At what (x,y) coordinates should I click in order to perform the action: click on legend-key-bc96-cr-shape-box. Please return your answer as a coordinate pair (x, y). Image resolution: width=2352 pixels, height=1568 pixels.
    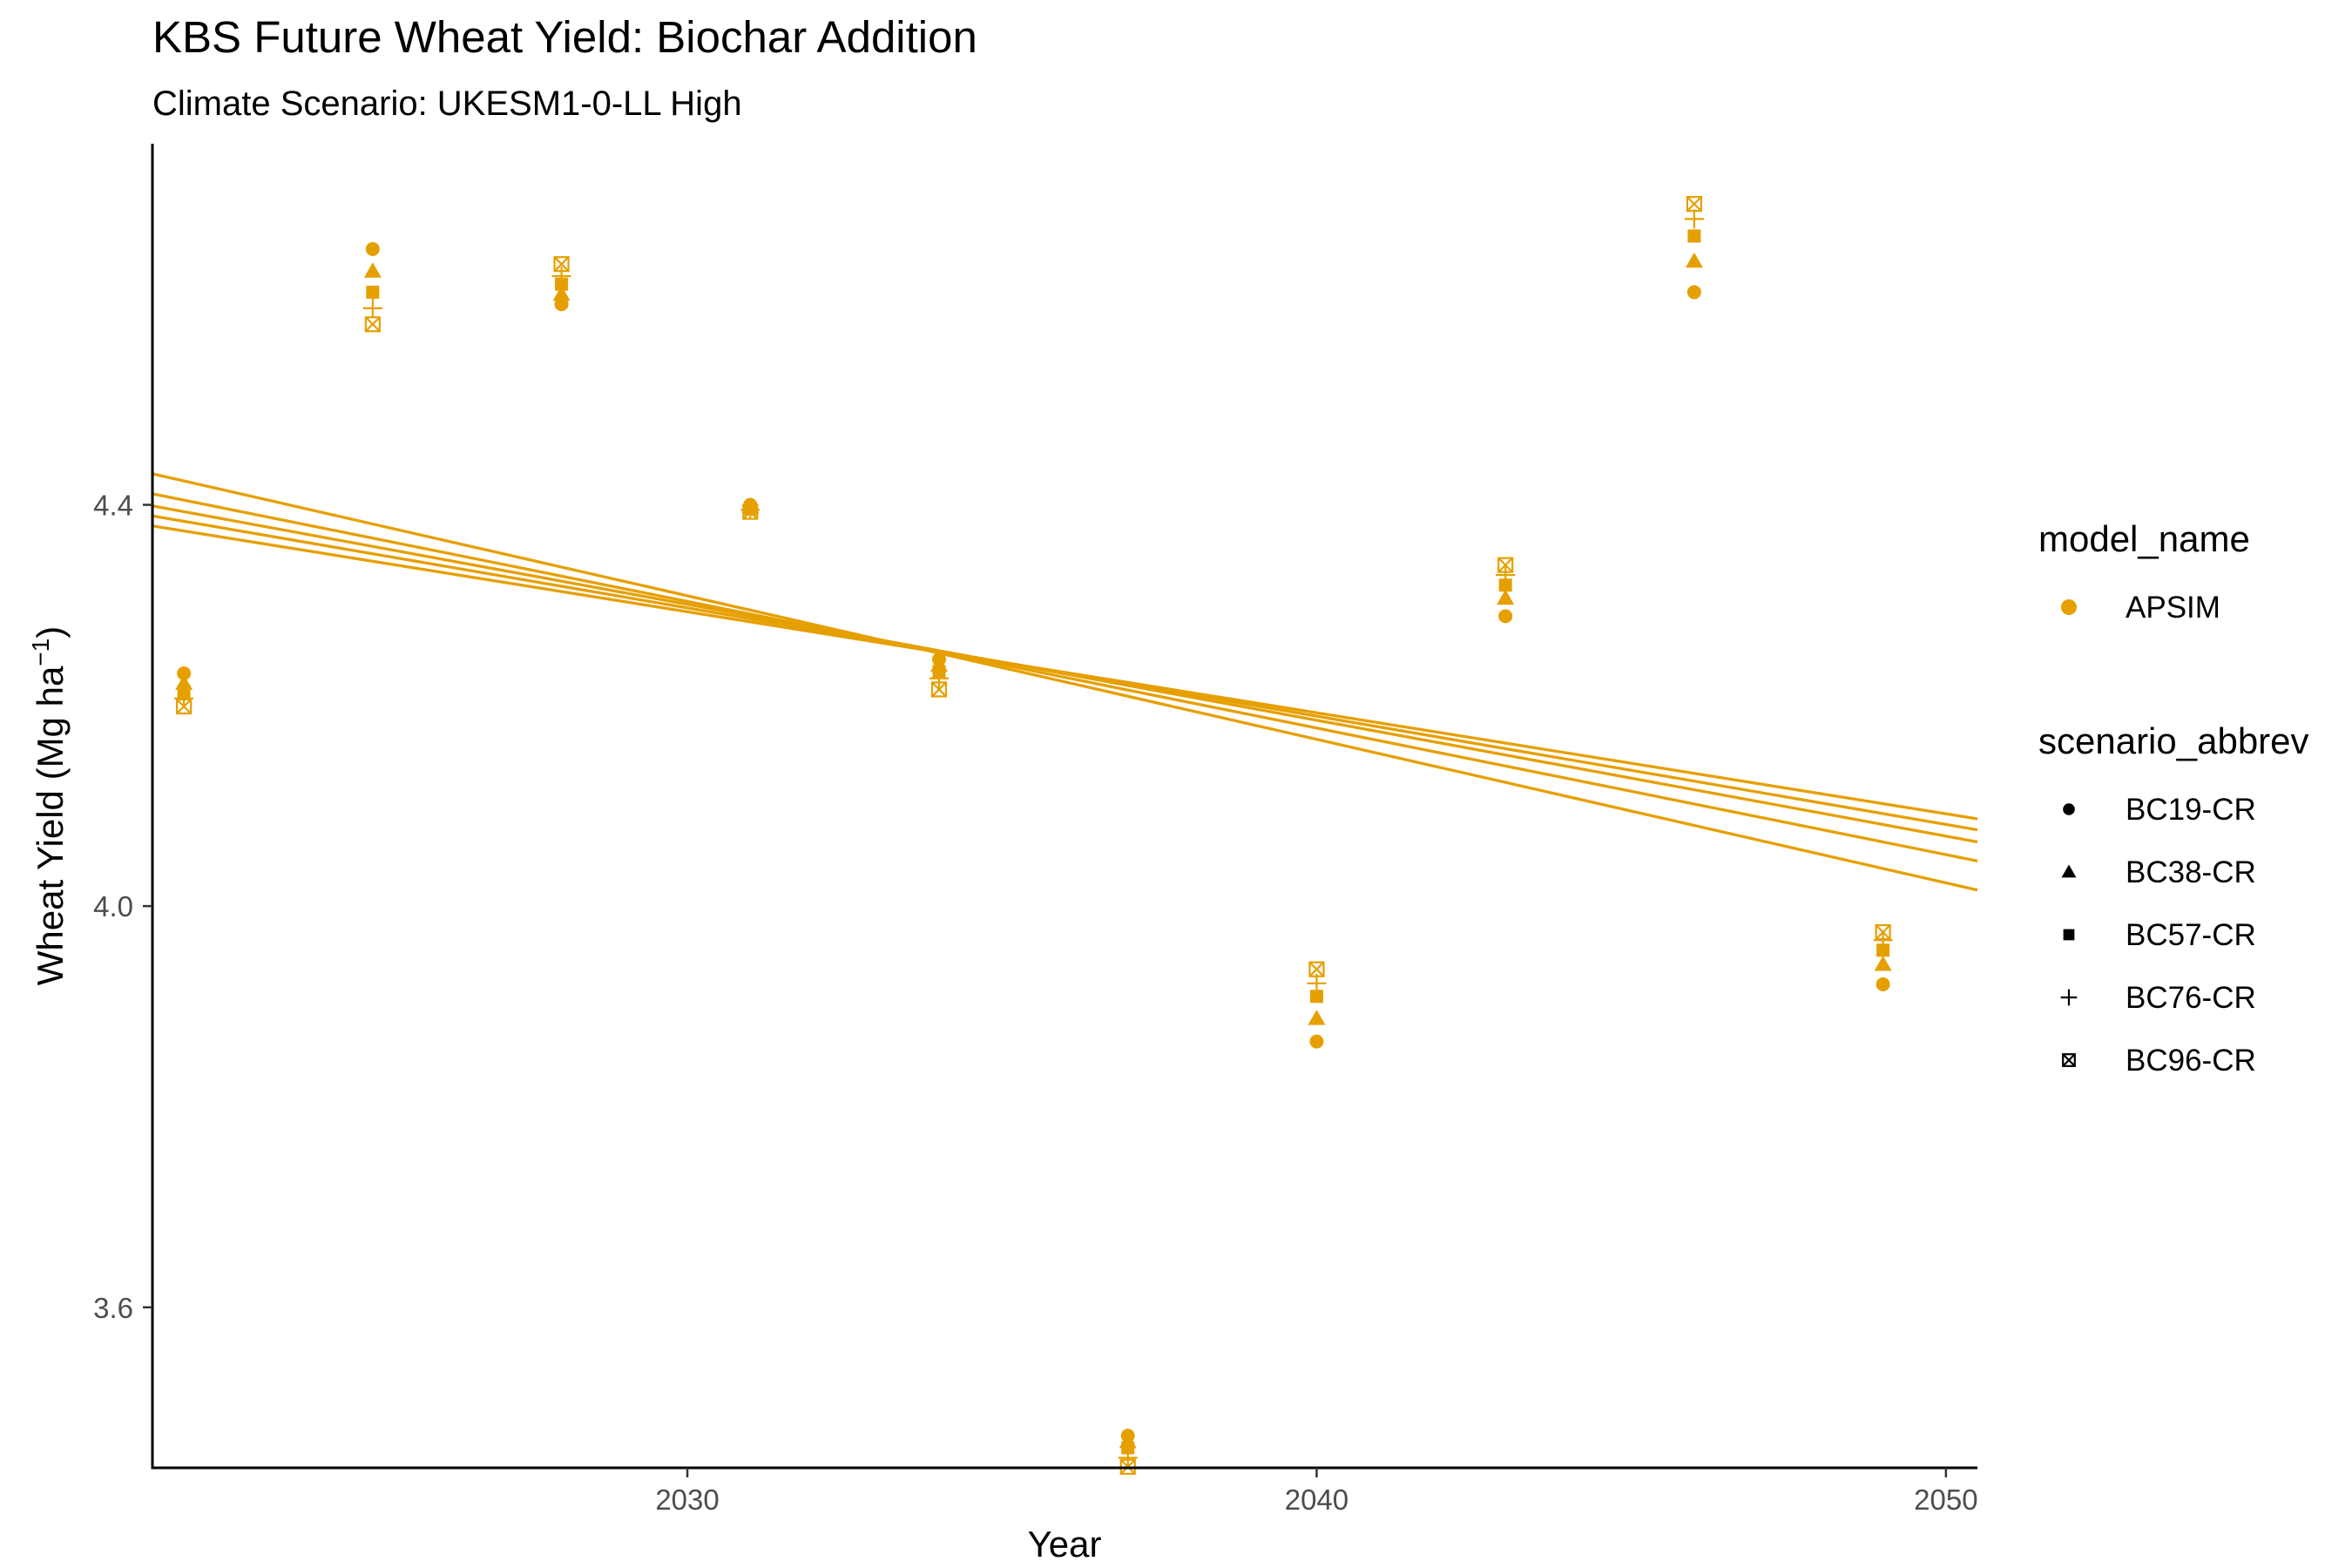
    Looking at the image, I should click on (2069, 1060).